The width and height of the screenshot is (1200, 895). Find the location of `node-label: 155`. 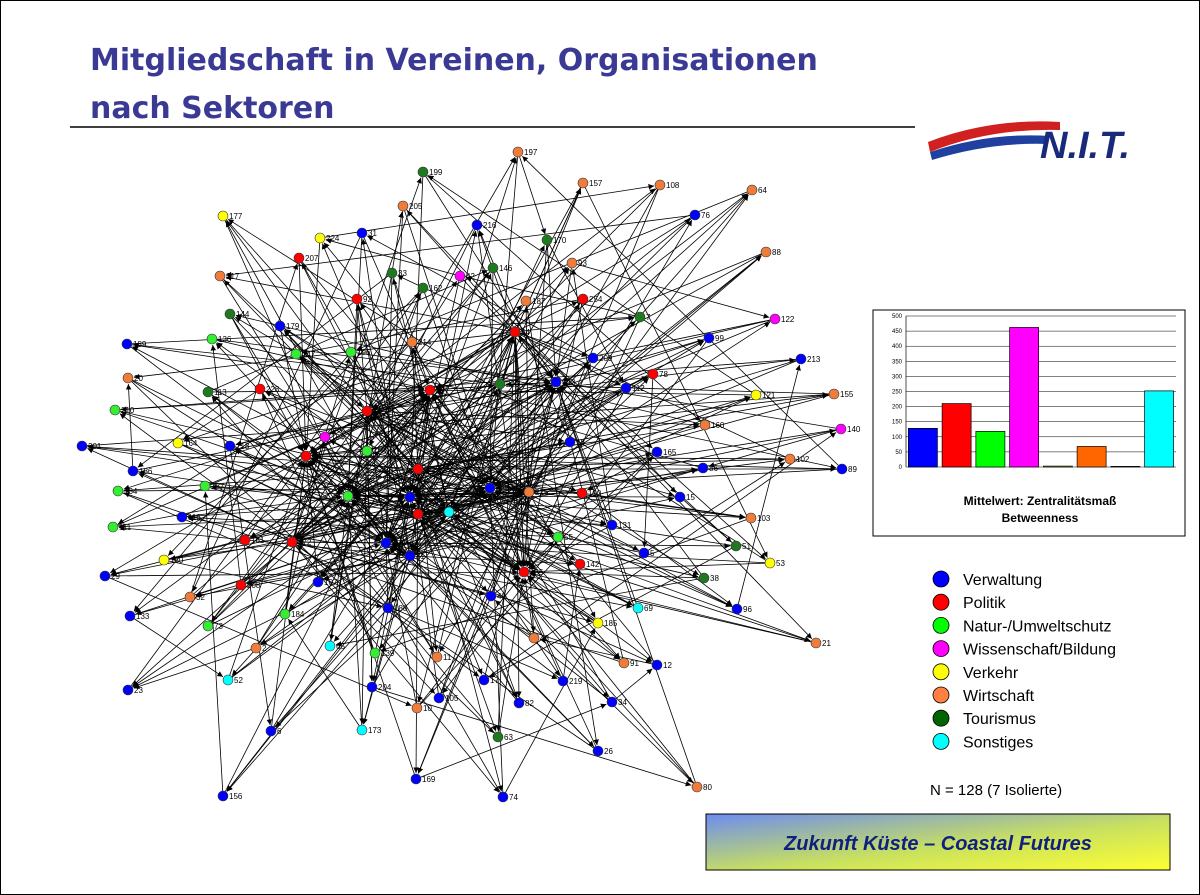

node-label: 155 is located at coordinates (847, 394).